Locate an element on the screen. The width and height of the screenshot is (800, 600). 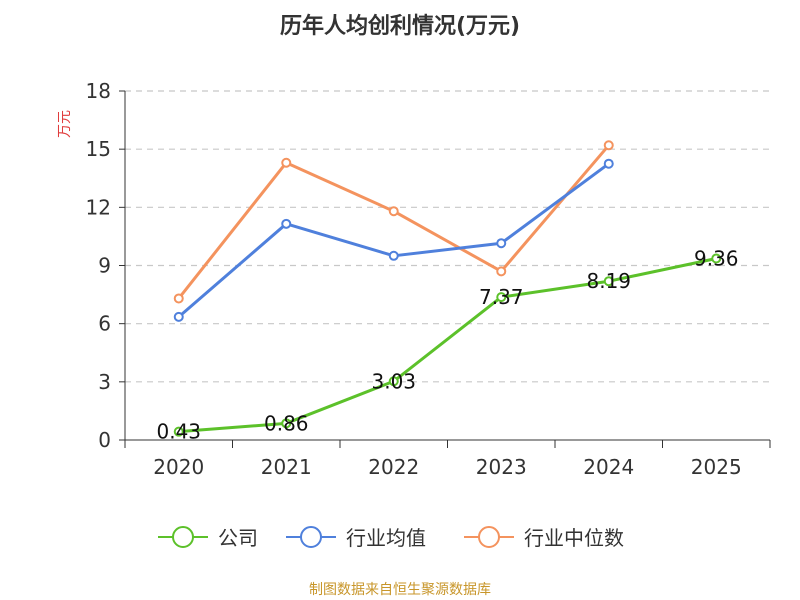
legend-label: 公司 is located at coordinates (238, 538).